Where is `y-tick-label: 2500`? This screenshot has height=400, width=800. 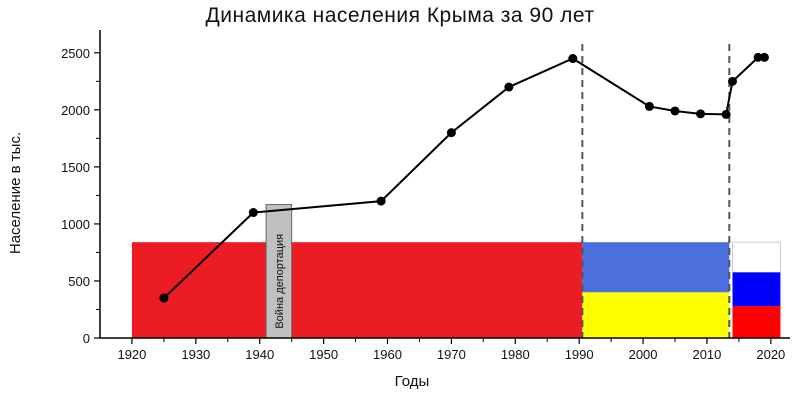 y-tick-label: 2500 is located at coordinates (75, 53).